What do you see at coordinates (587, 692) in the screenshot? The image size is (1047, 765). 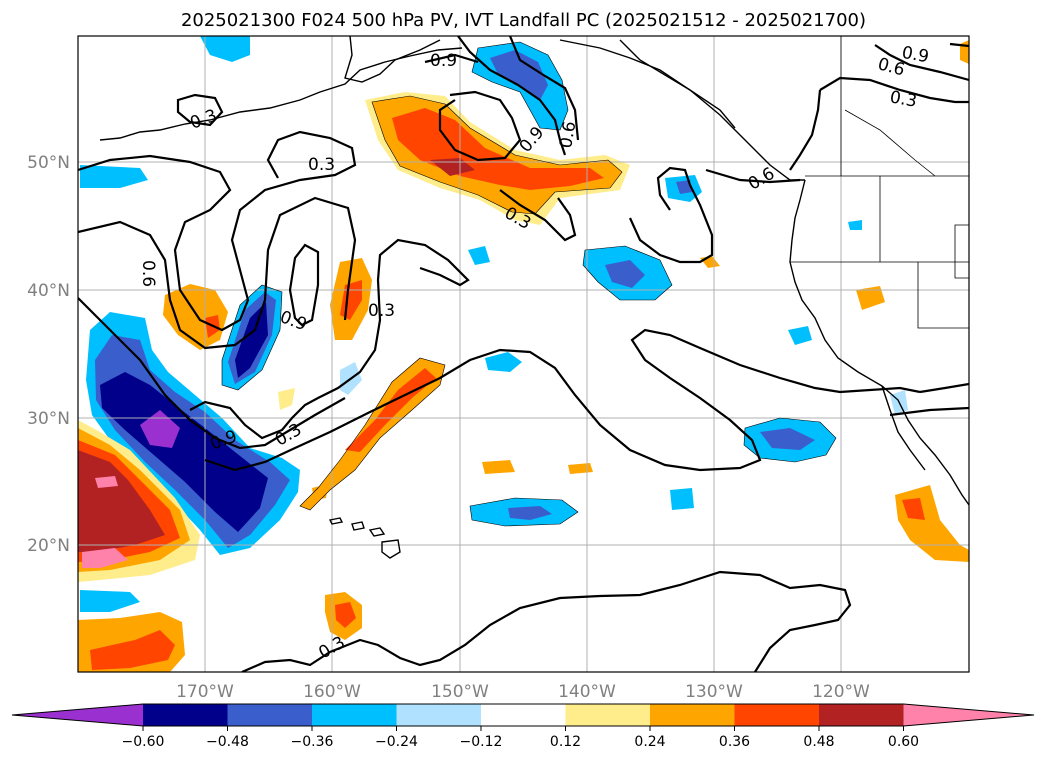 I see `lon-label: 140°W` at bounding box center [587, 692].